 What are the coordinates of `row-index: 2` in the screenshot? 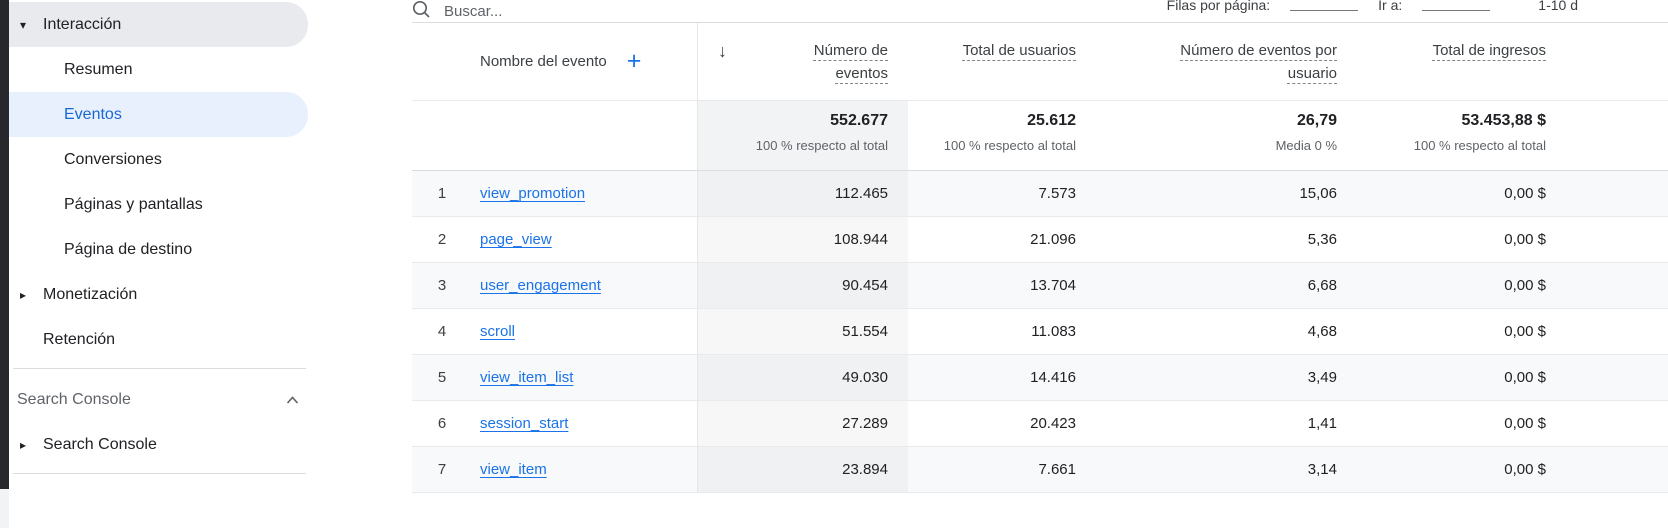 It's located at (442, 239).